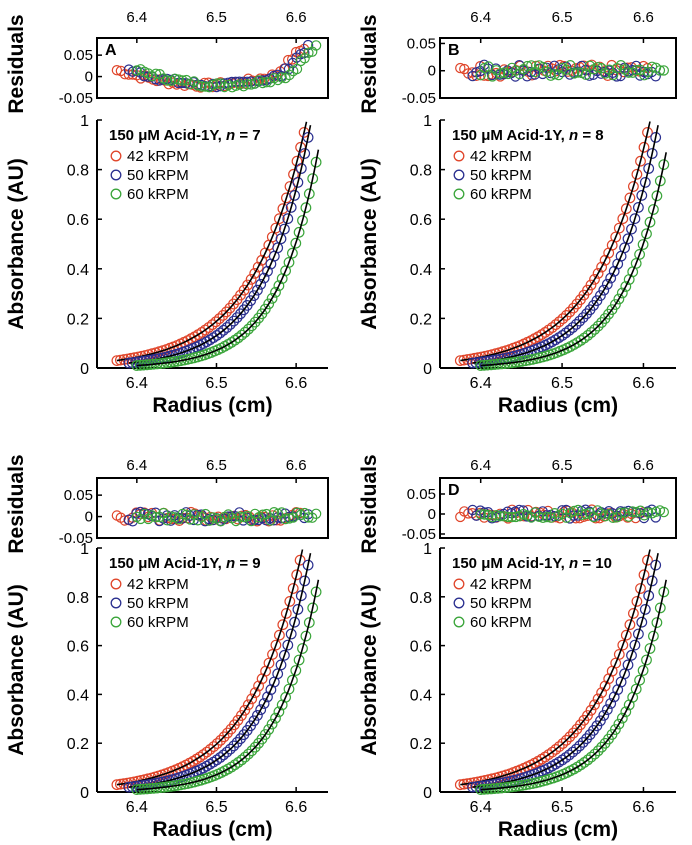  What do you see at coordinates (558, 829) in the screenshot?
I see `radius-axis-label: Radius (cm)` at bounding box center [558, 829].